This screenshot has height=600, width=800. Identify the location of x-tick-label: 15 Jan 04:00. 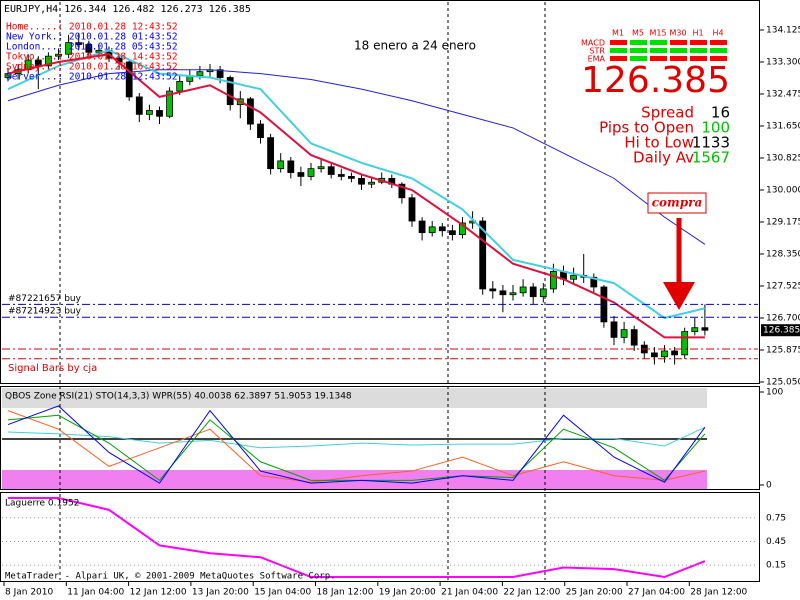
(282, 593).